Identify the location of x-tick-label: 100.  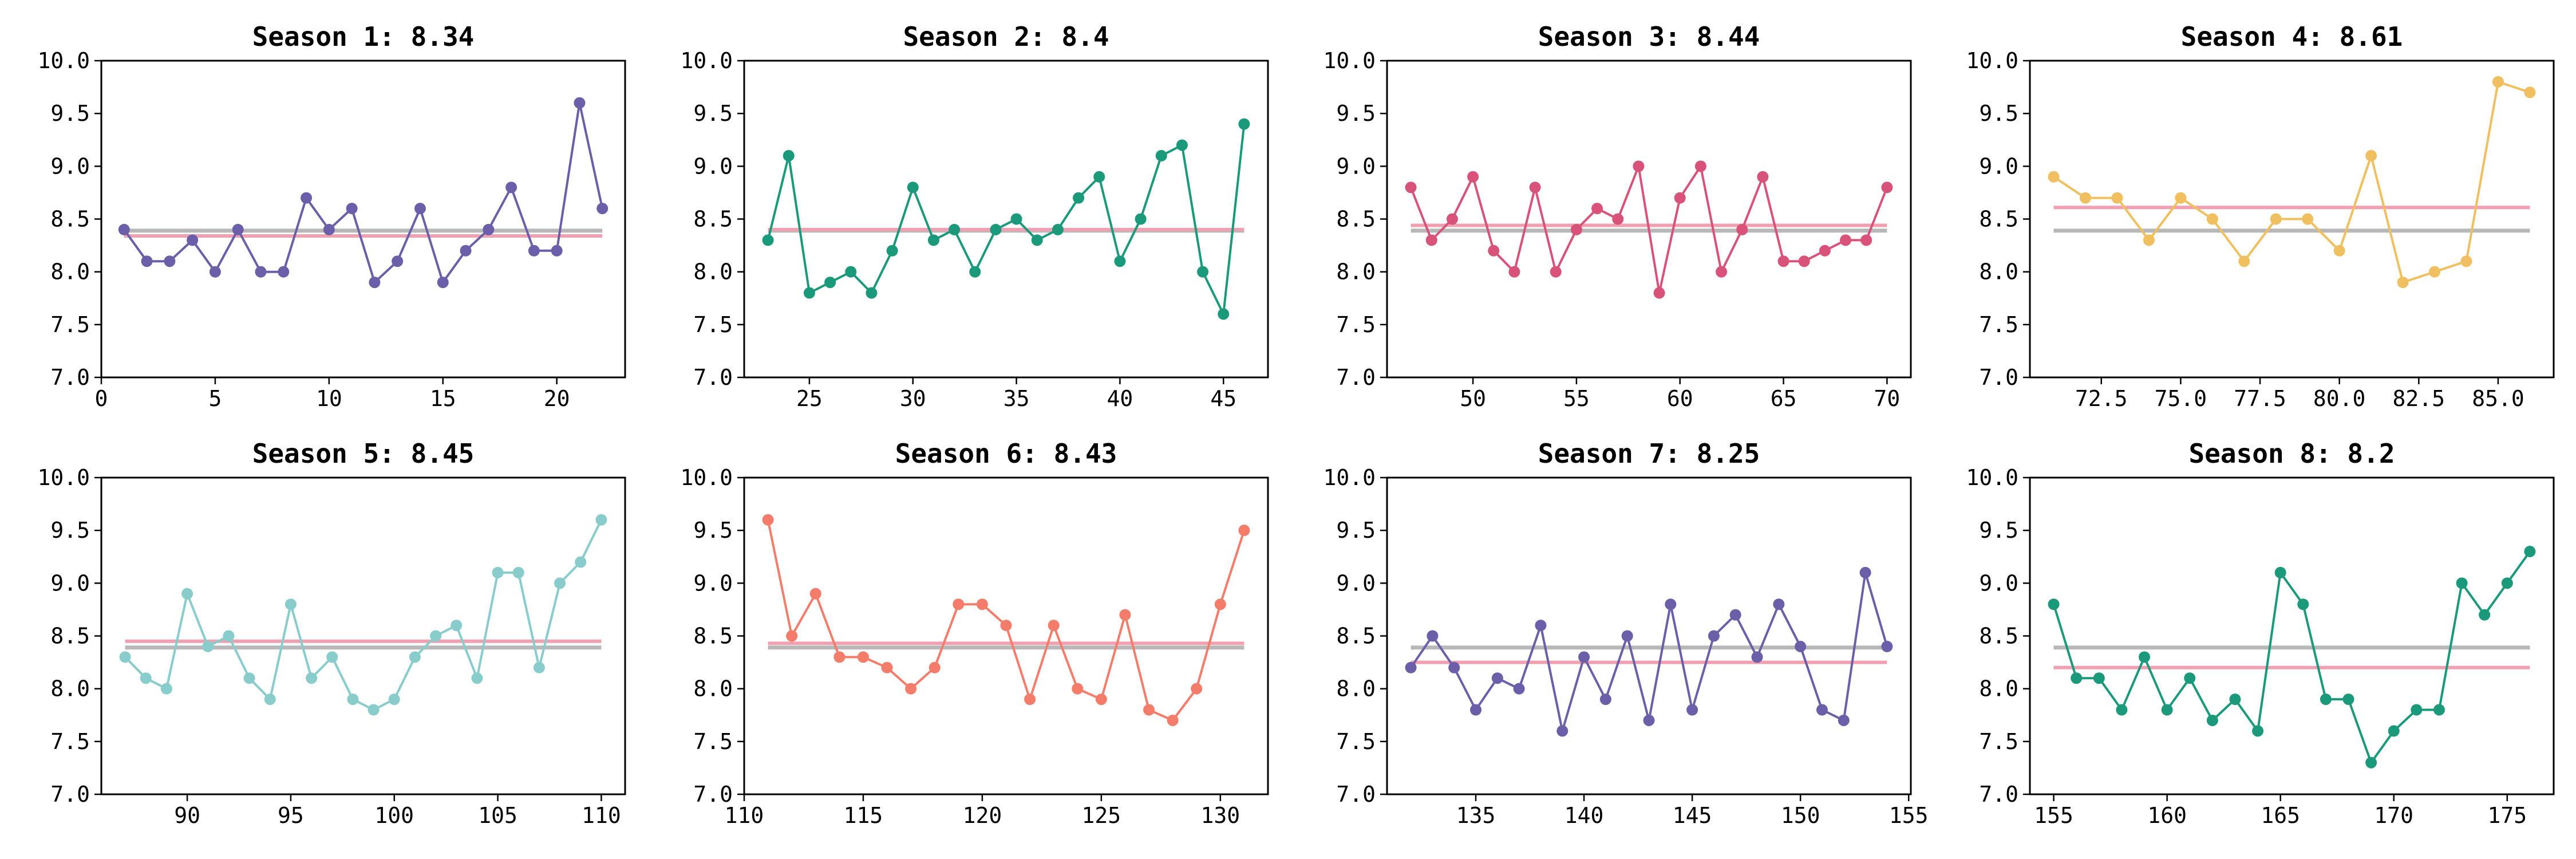
(394, 815).